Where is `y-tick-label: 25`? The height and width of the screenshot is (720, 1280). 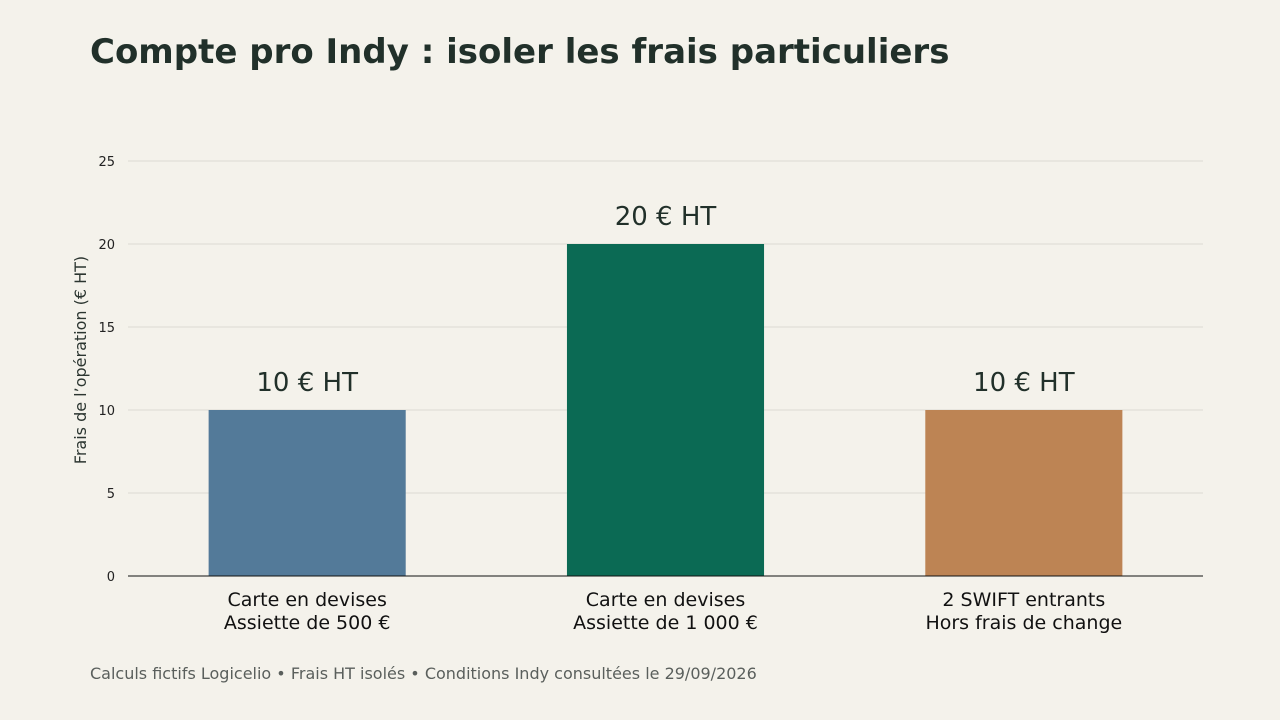 y-tick-label: 25 is located at coordinates (106, 162).